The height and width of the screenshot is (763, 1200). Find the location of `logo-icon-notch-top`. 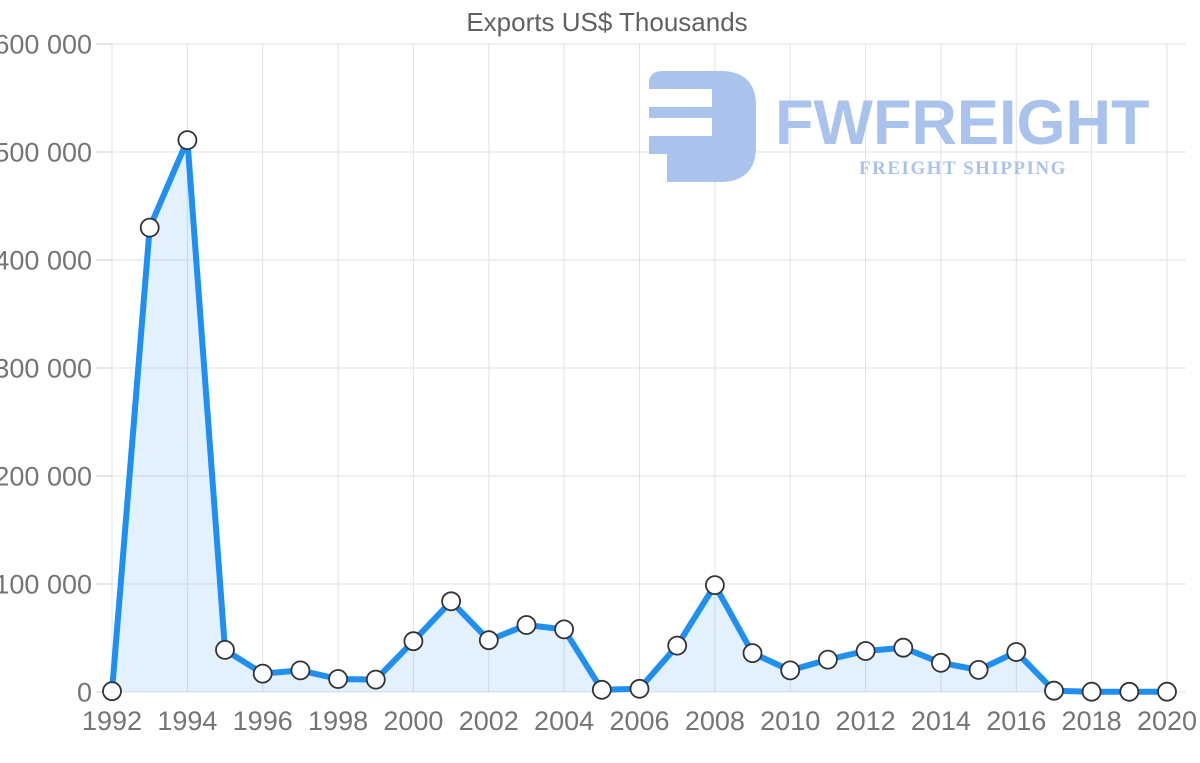

logo-icon-notch-top is located at coordinates (680, 98).